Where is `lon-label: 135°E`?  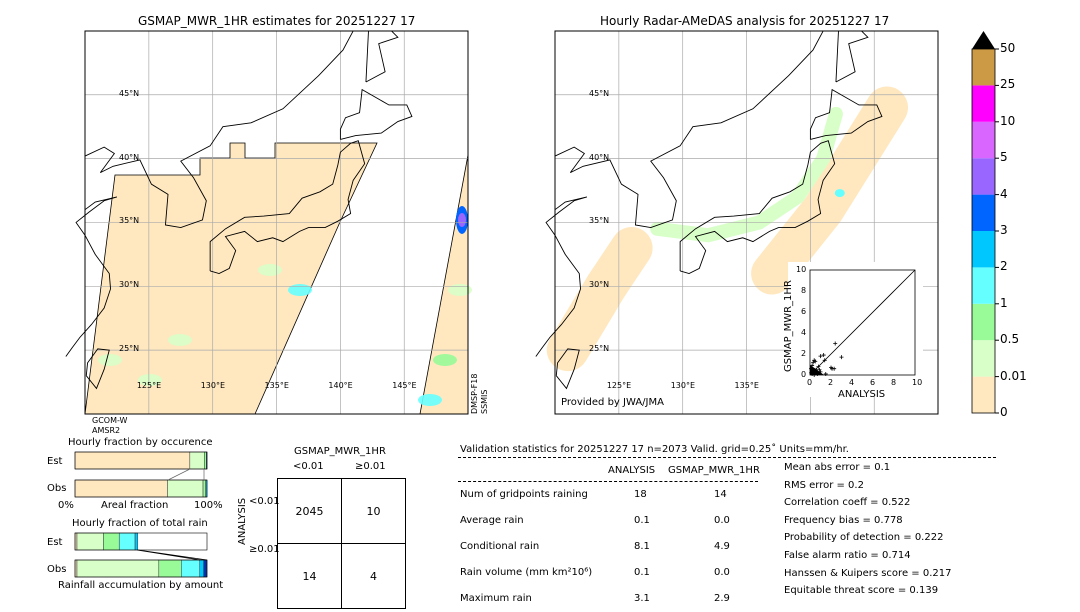
lon-label: 135°E is located at coordinates (746, 385).